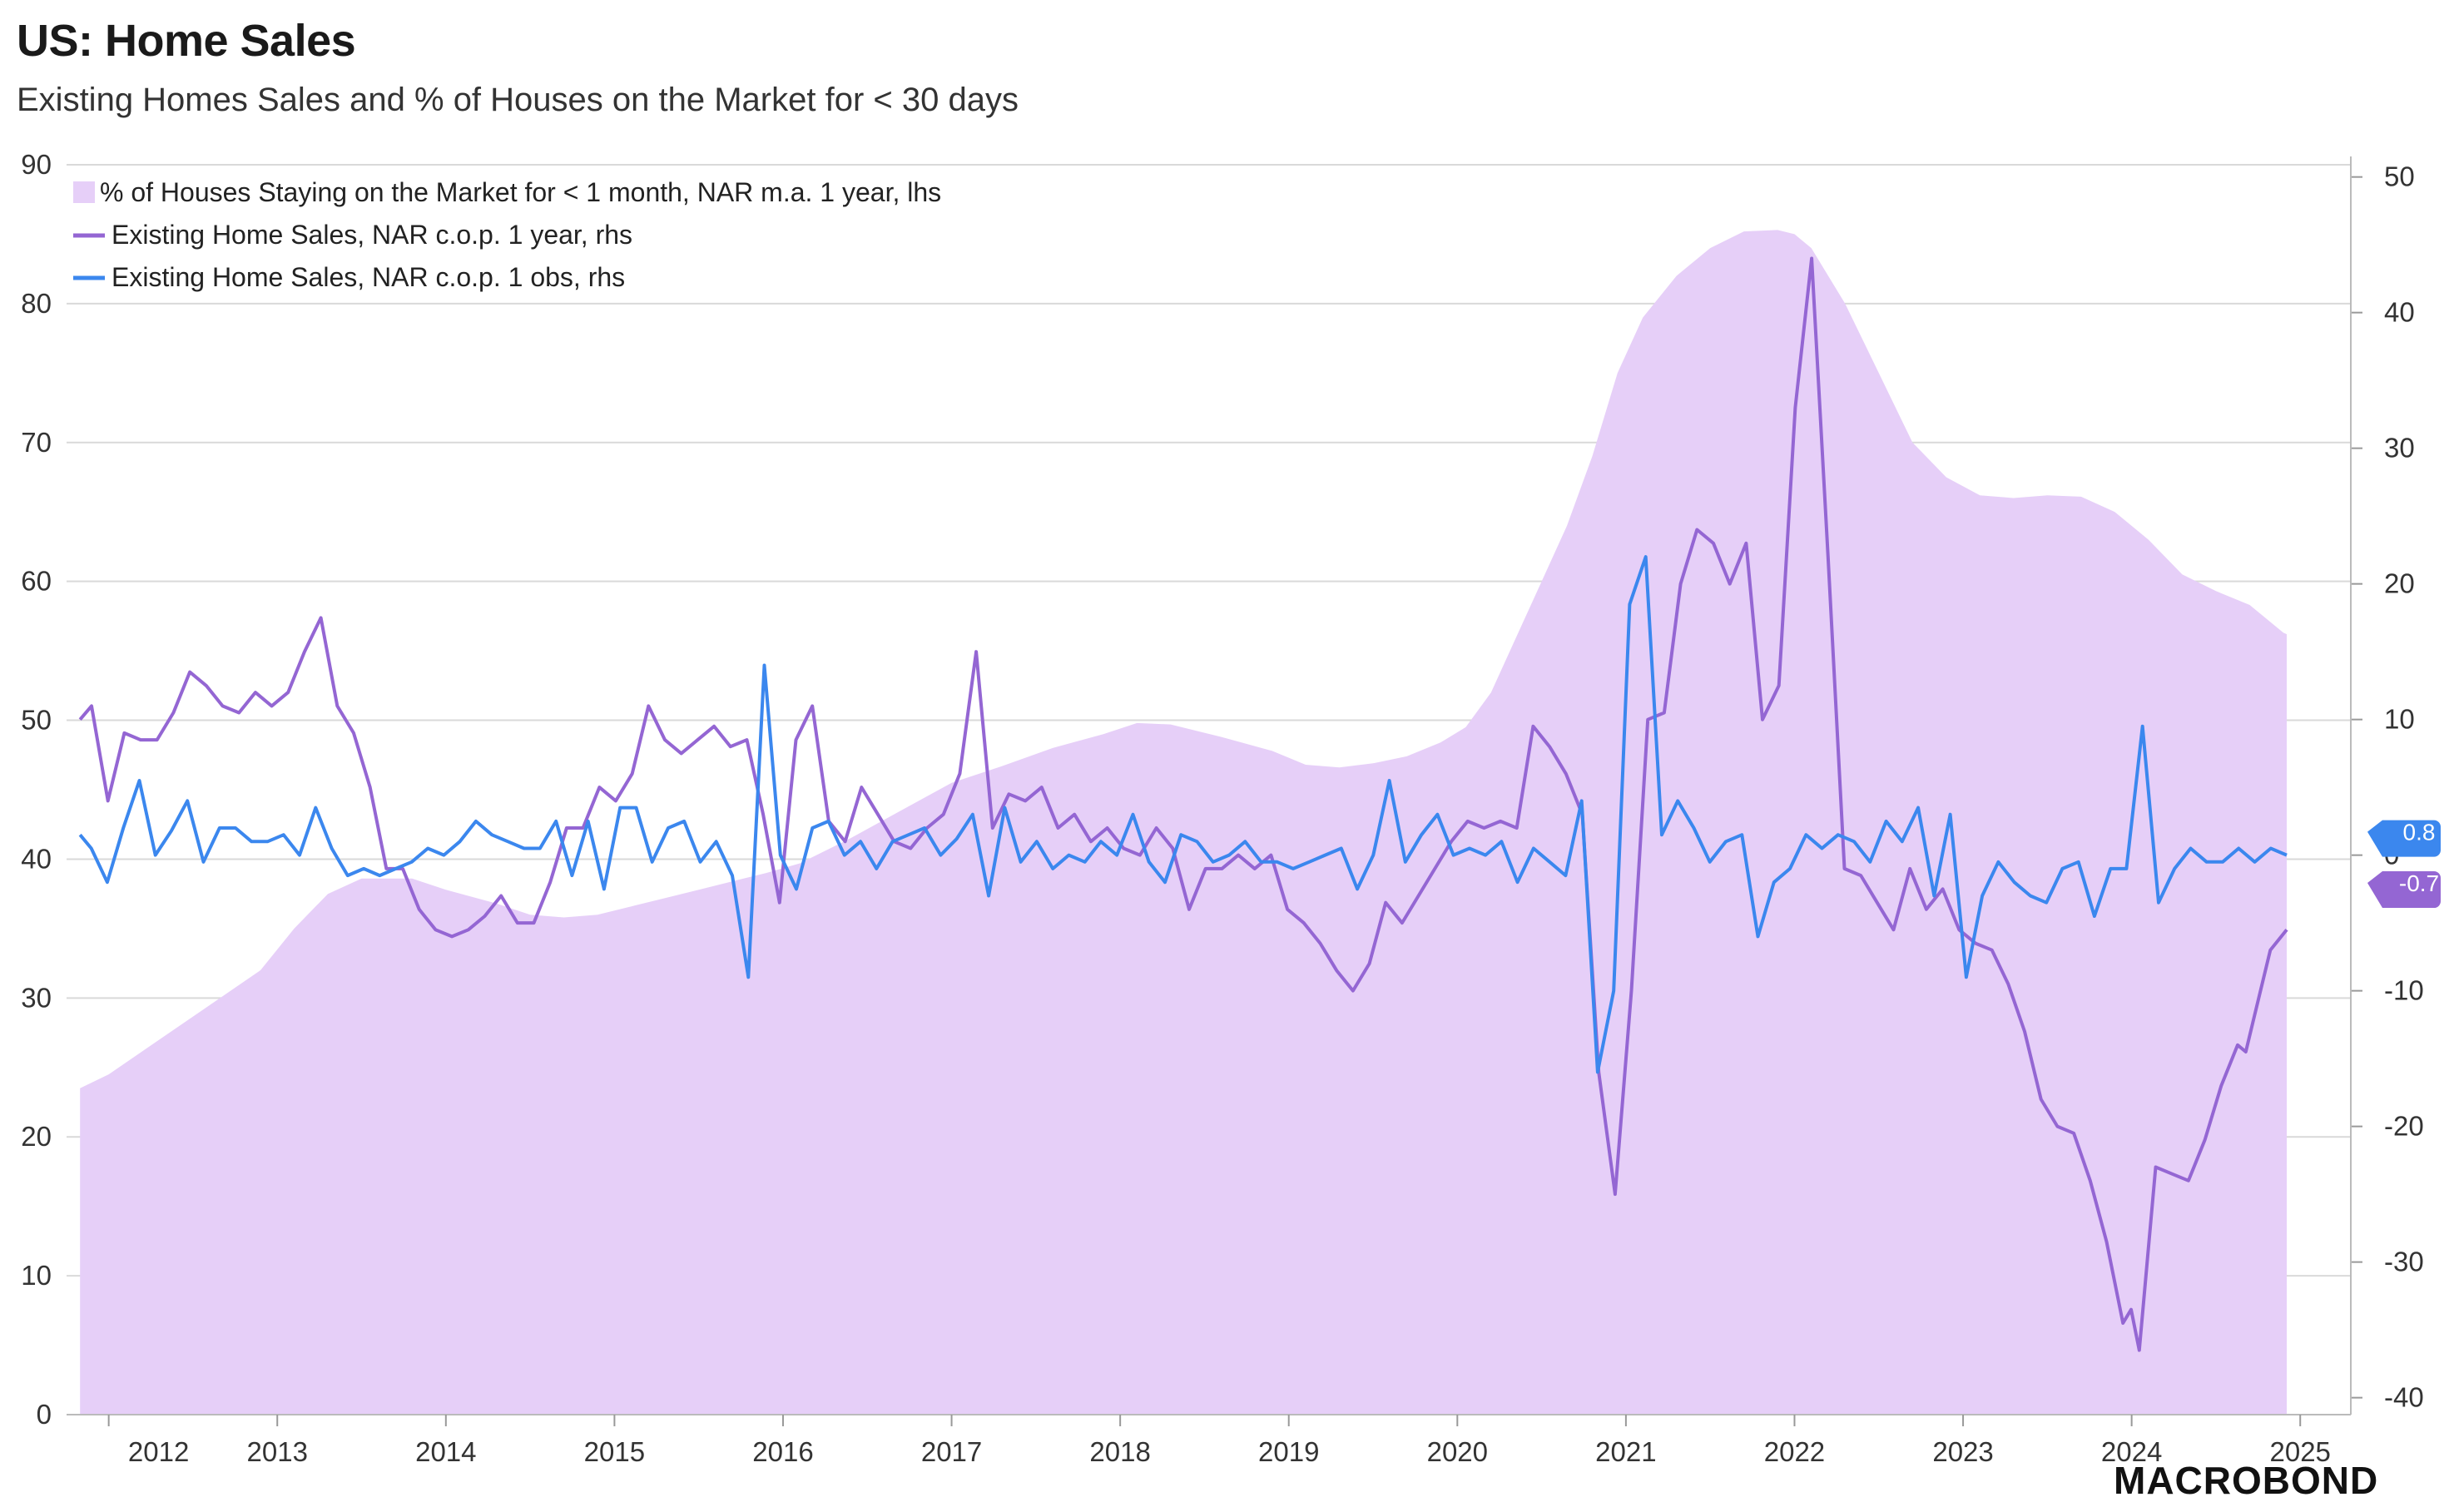 This screenshot has height=1512, width=2449. What do you see at coordinates (36, 1136) in the screenshot?
I see `left-tick-label: 20` at bounding box center [36, 1136].